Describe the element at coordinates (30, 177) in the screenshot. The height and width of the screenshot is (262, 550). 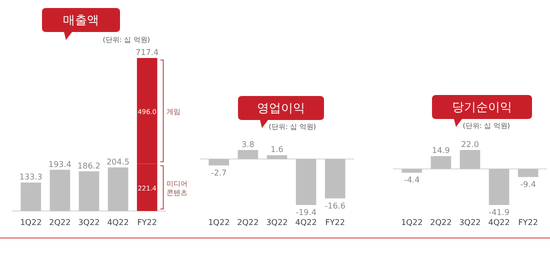
I see `data-label: 133.3` at that location.